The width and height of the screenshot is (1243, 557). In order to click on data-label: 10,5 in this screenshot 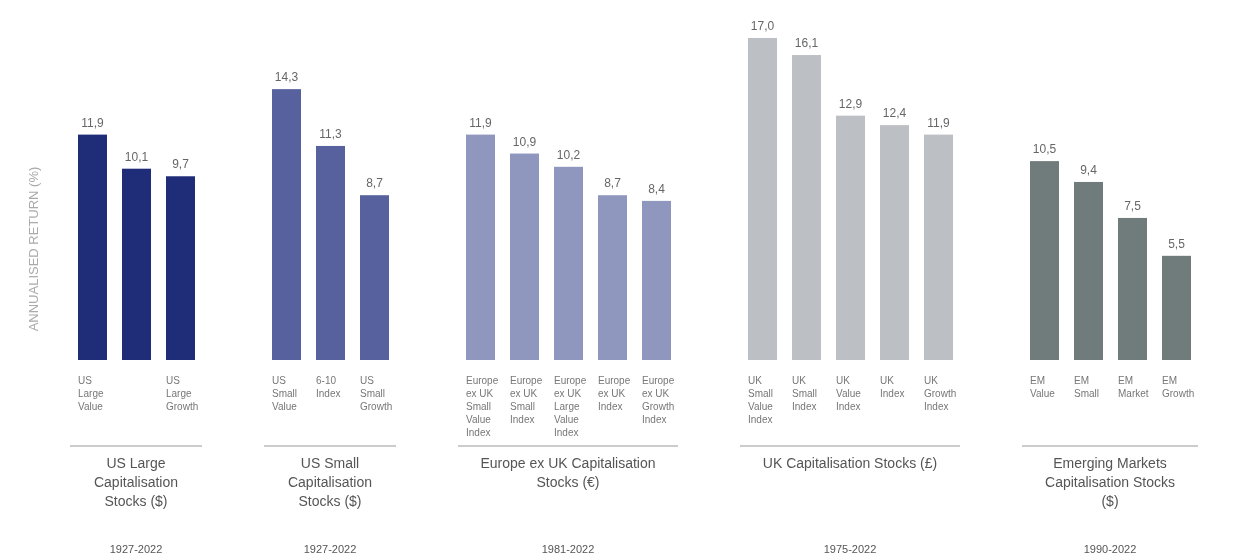, I will do `click(1044, 149)`.